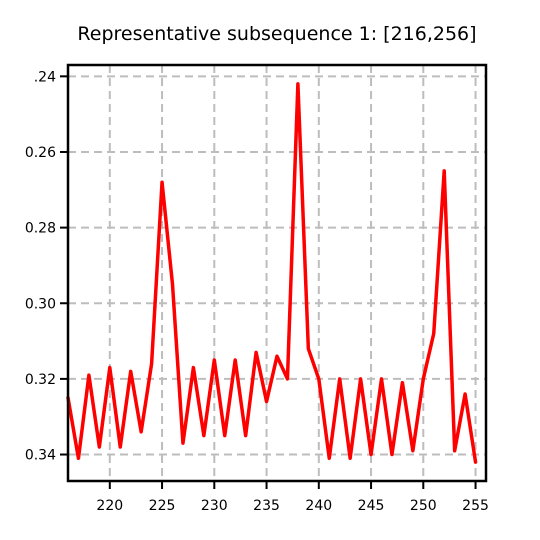 This screenshot has width=540, height=540. Describe the element at coordinates (40, 304) in the screenshot. I see `y-tick-label: 0.30` at that location.